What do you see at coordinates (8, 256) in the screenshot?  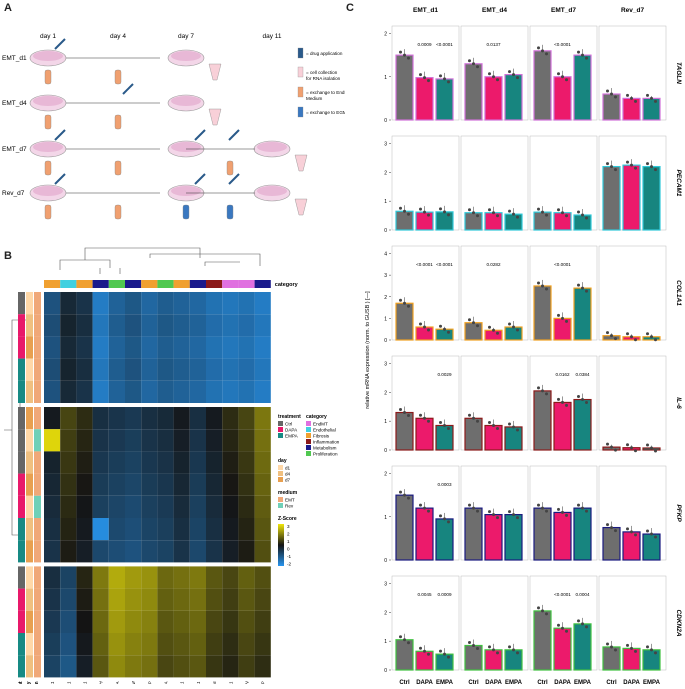 I see `panel-b-letter: B` at bounding box center [8, 256].